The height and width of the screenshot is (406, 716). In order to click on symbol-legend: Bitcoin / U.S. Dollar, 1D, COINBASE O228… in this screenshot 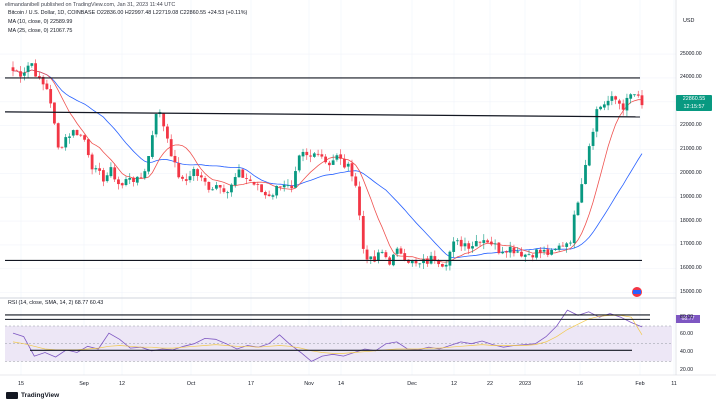, I will do `click(127, 13)`.